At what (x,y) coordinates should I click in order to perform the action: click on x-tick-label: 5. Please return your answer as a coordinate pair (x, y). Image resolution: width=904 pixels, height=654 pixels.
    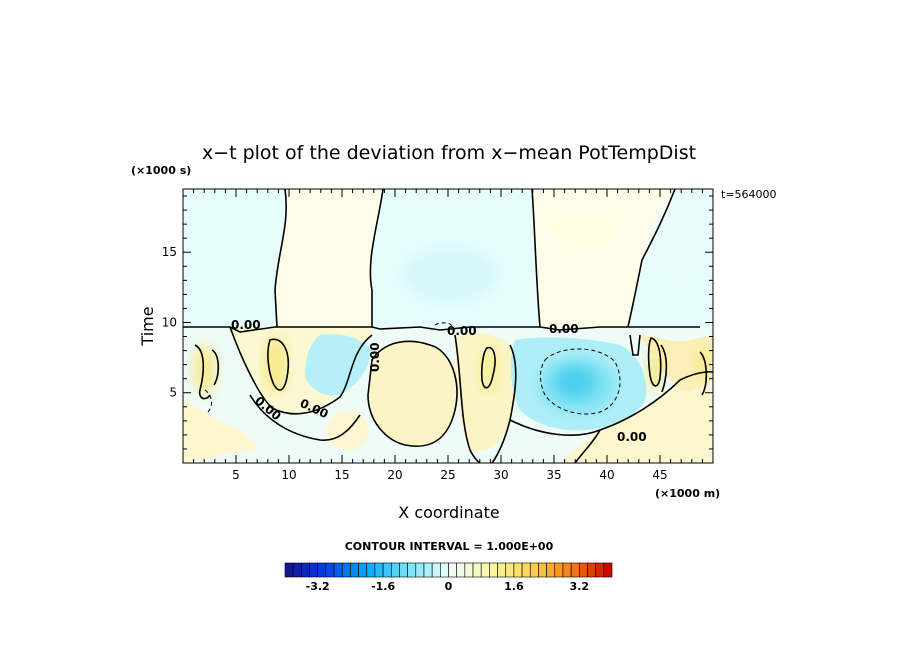
    Looking at the image, I should click on (236, 475).